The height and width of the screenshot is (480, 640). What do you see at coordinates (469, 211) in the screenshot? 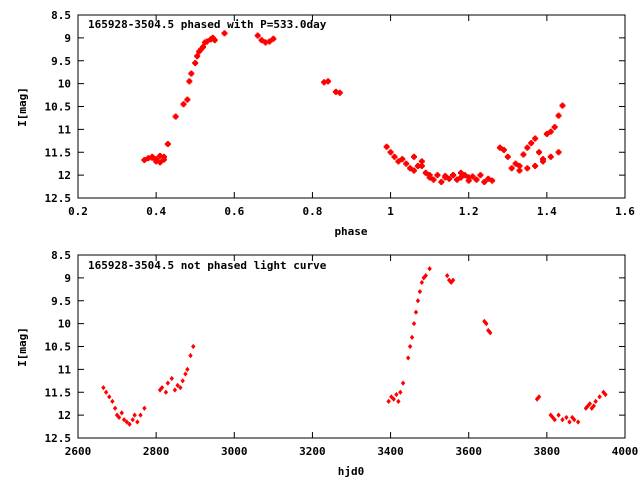
I see `x-tick-label: 1.2` at bounding box center [469, 211].